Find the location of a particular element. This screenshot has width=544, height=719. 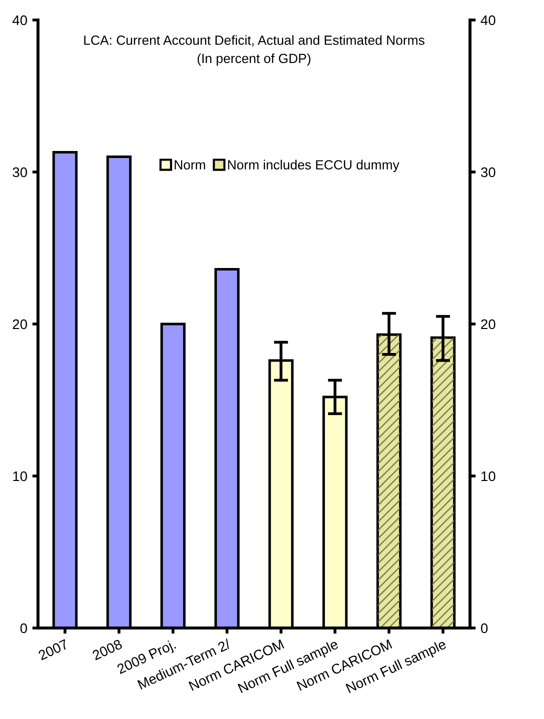

y-tick-label: 40 is located at coordinates (20, 20).